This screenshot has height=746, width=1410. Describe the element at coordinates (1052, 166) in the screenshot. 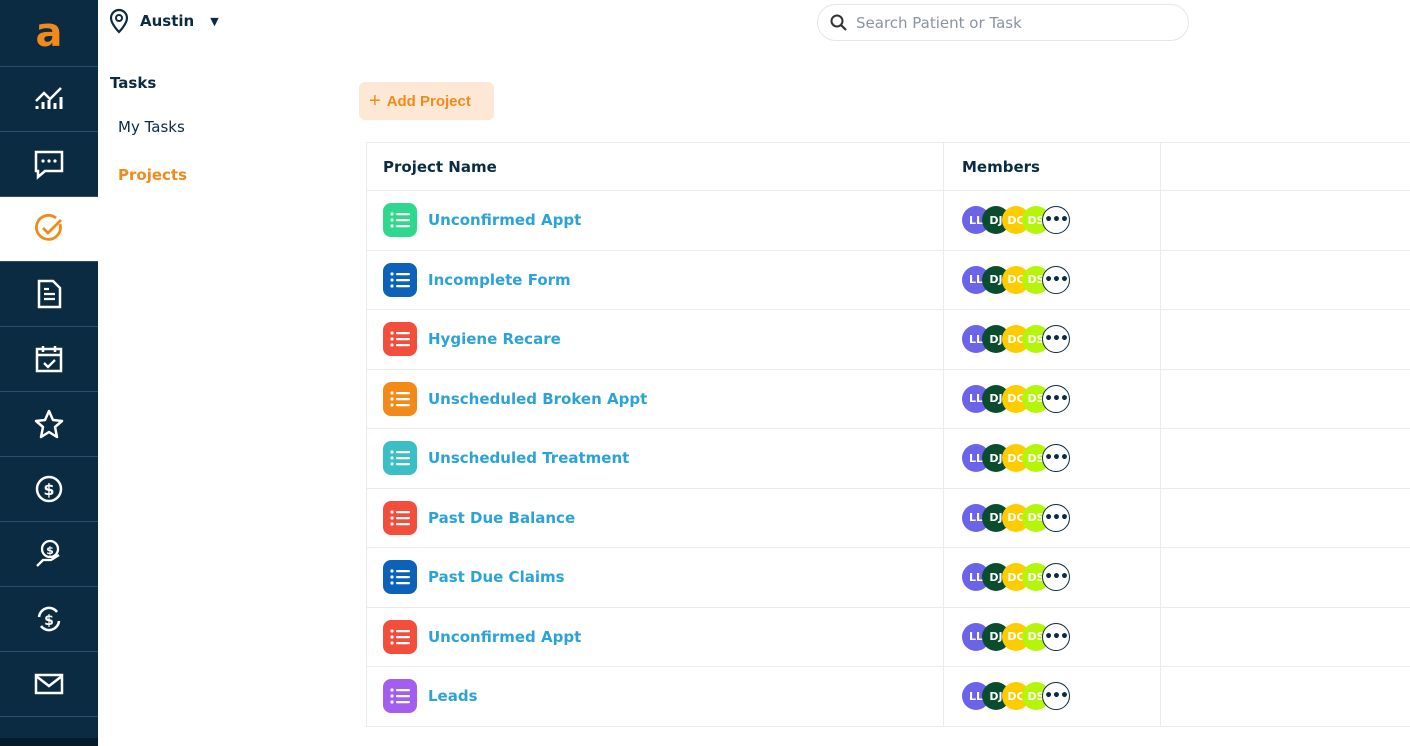

I see `header-members: Members` at that location.